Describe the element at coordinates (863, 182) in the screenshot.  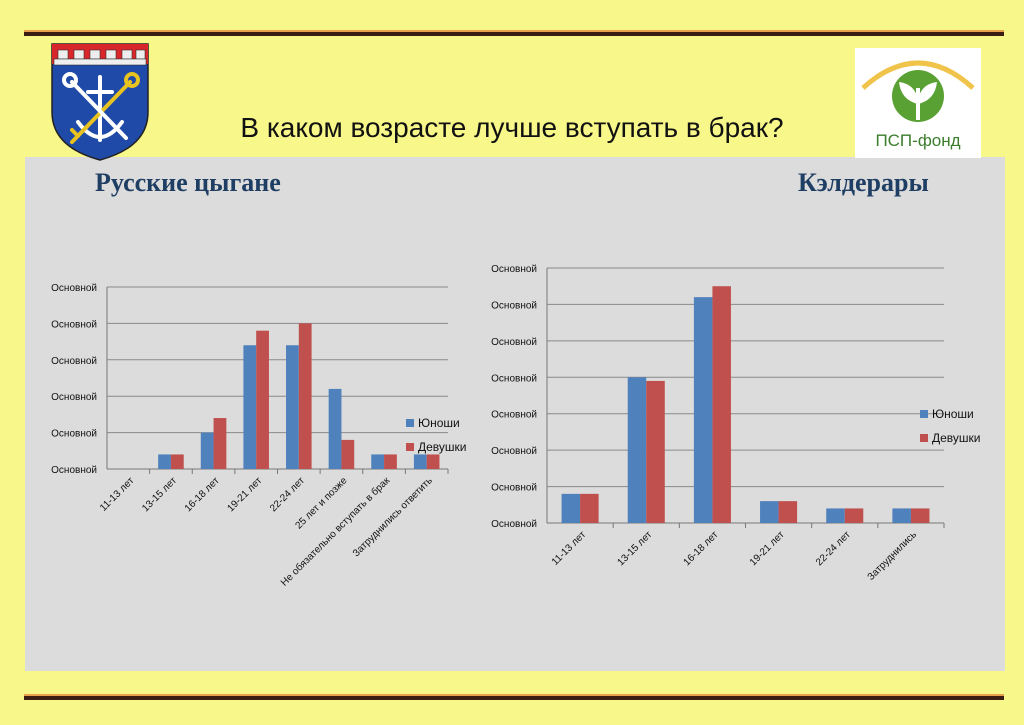
I see `chart-title-kelderary: Кэлдерары` at that location.